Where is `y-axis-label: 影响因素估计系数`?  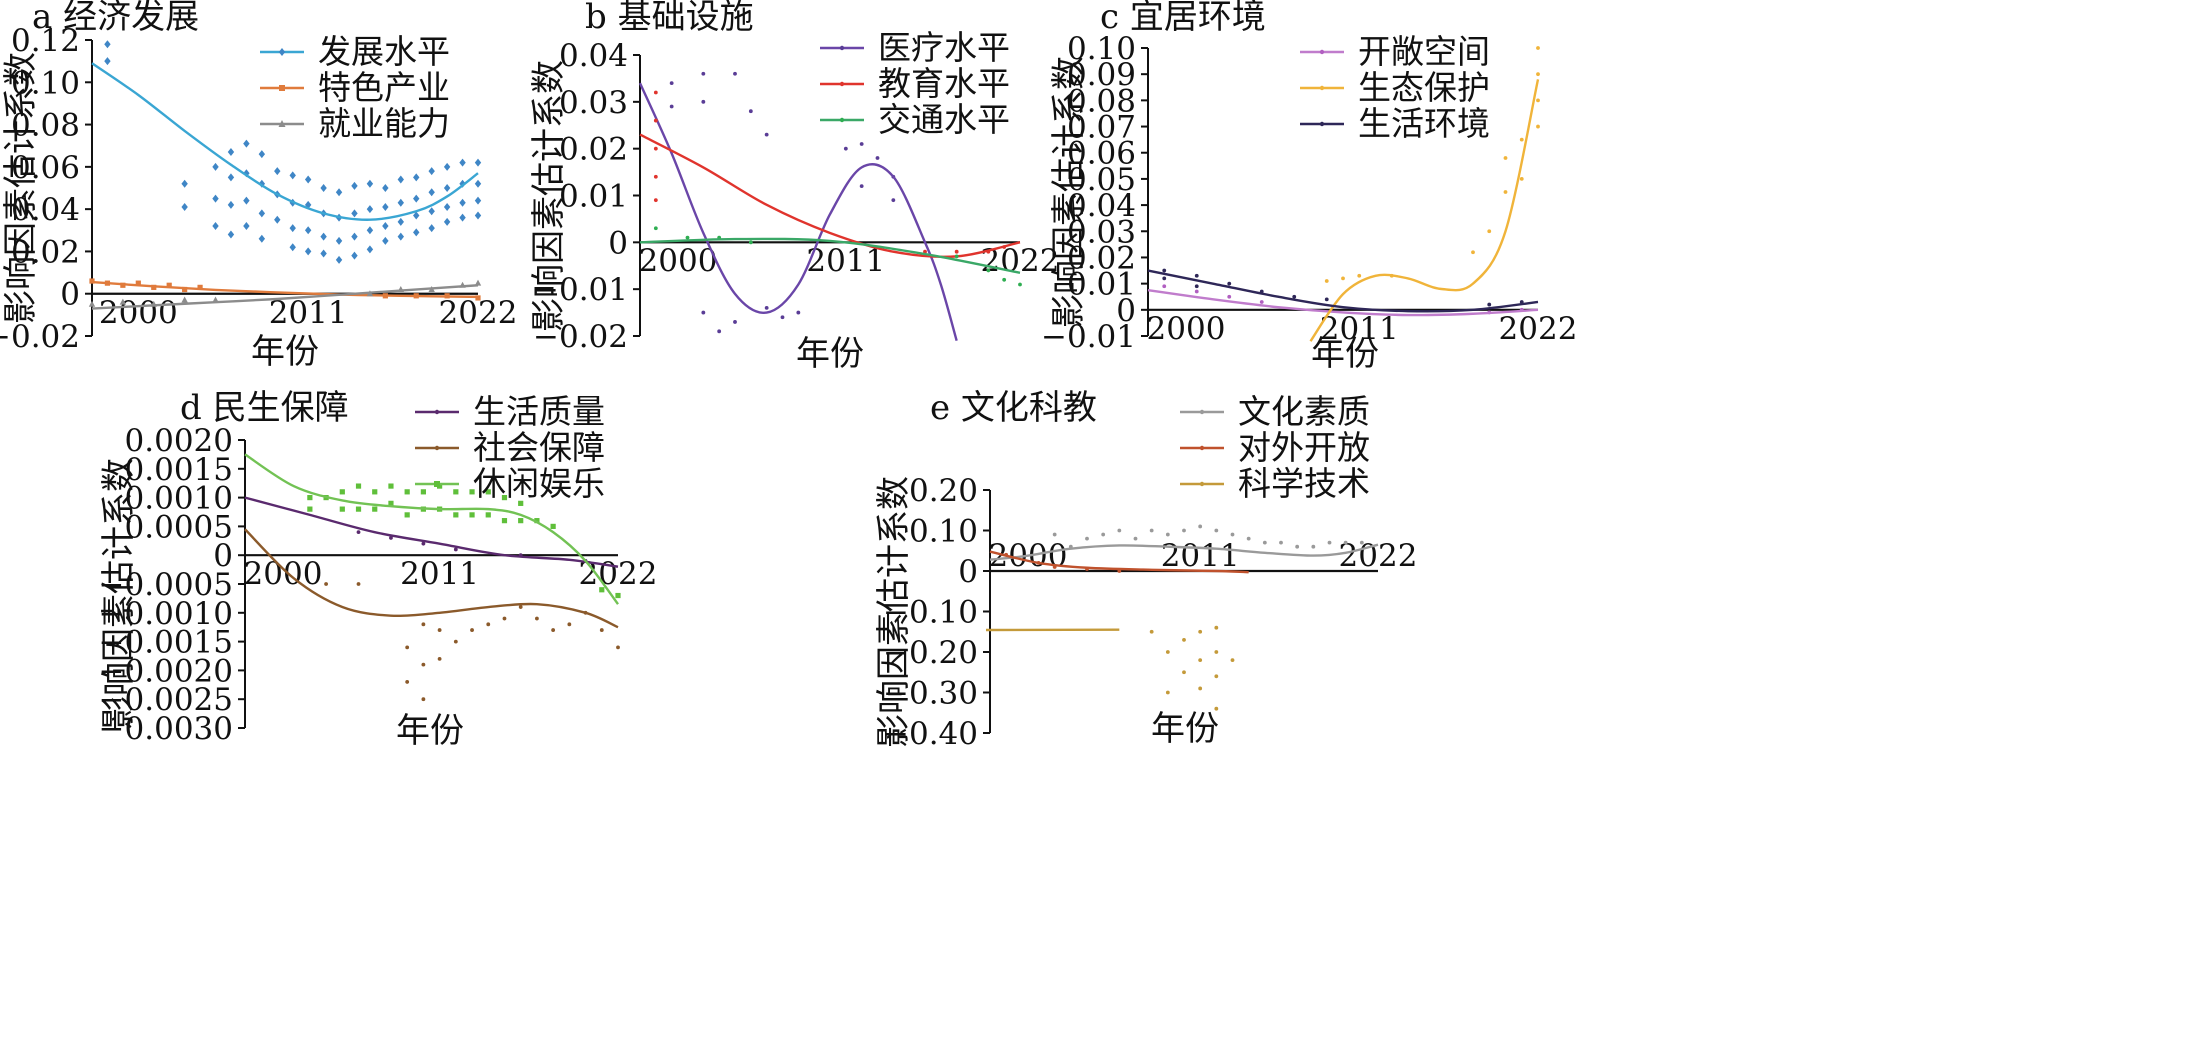
y-axis-label: 影响因素估计系数 is located at coordinates (894, 612).